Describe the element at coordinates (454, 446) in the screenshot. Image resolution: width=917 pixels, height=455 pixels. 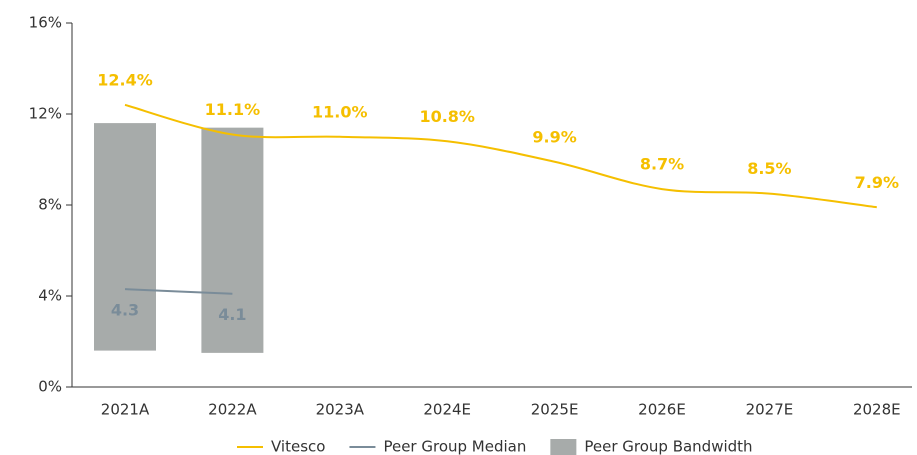
I see `legend-label: Peer Group Median` at that location.